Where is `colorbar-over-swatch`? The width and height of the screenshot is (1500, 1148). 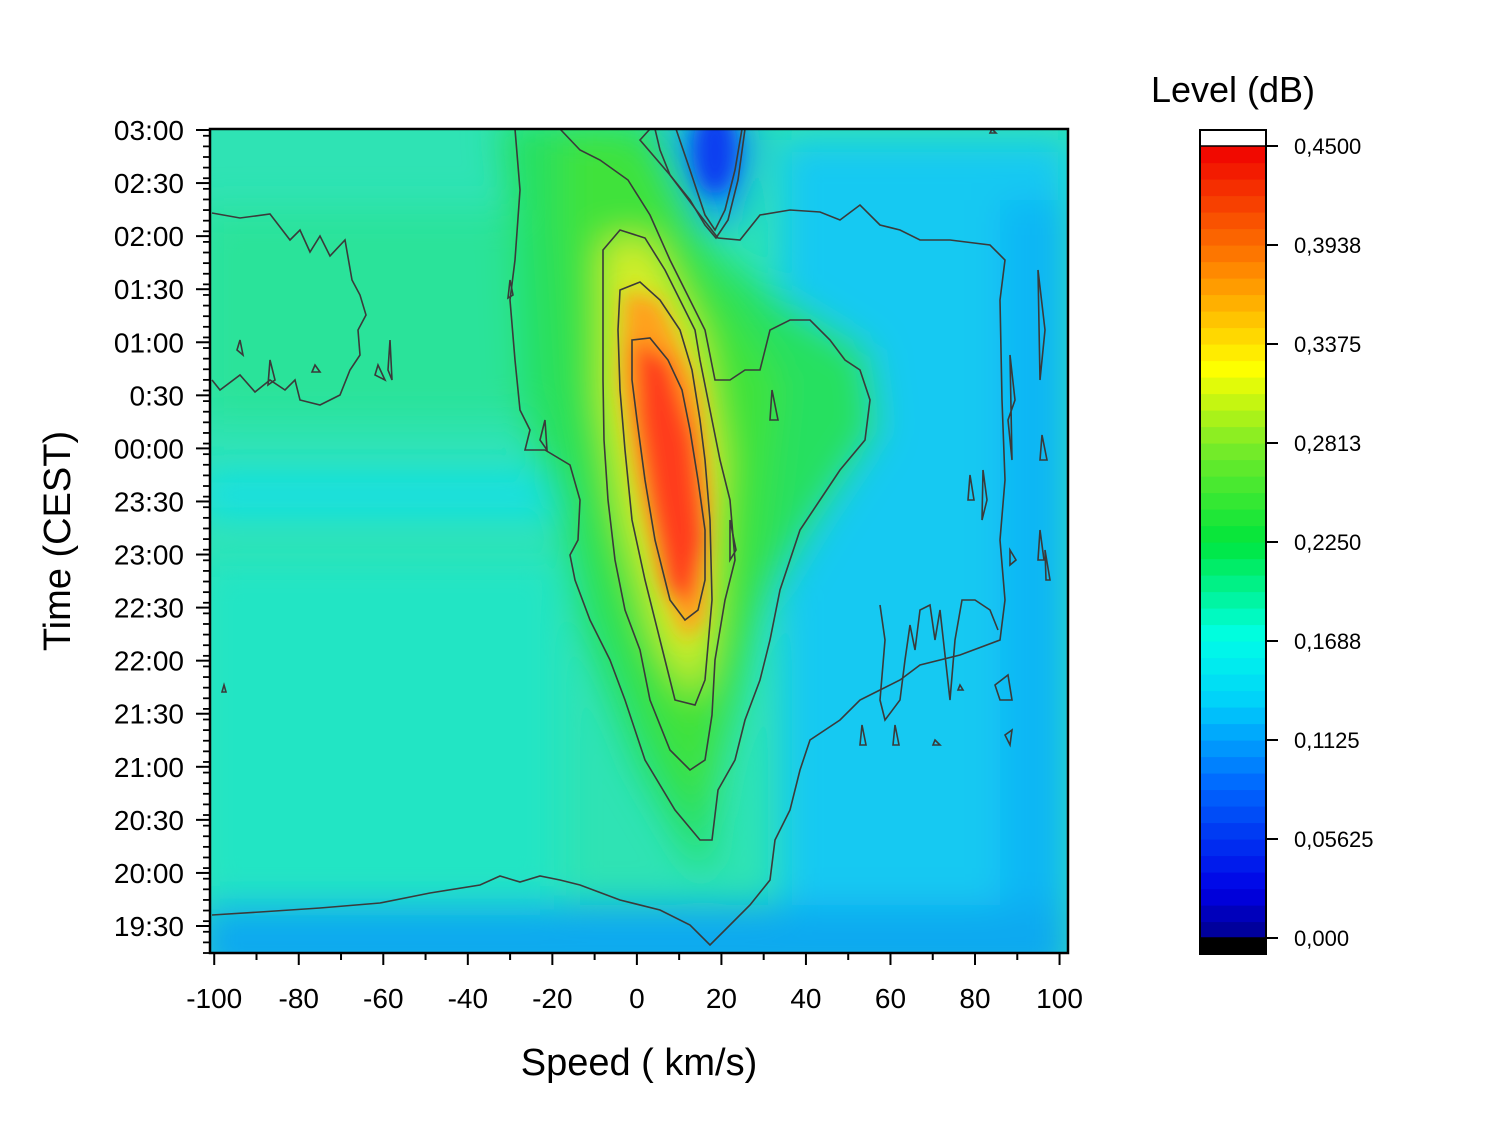 colorbar-over-swatch is located at coordinates (1233, 138).